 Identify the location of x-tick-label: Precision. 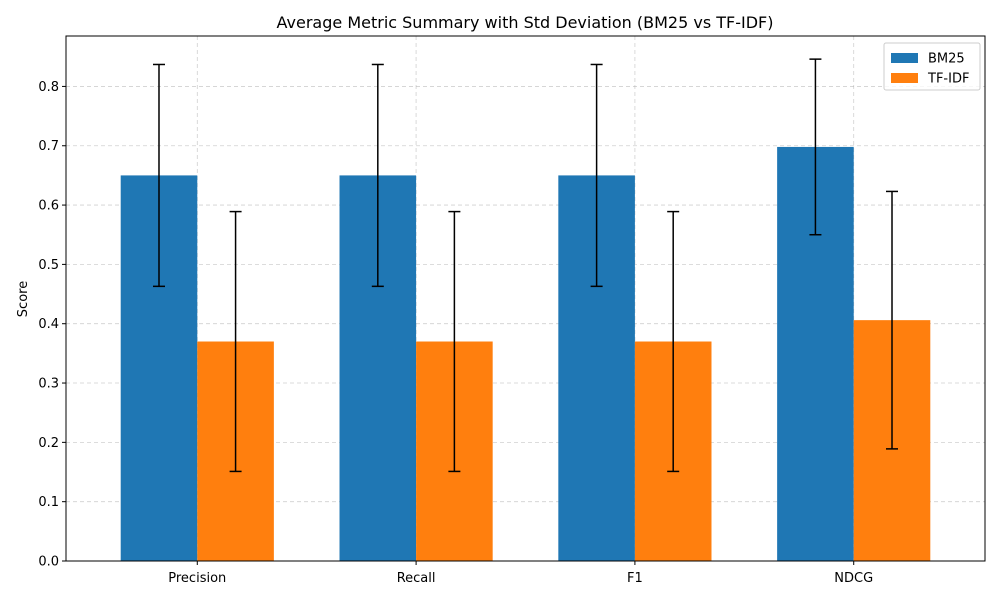
(197, 578).